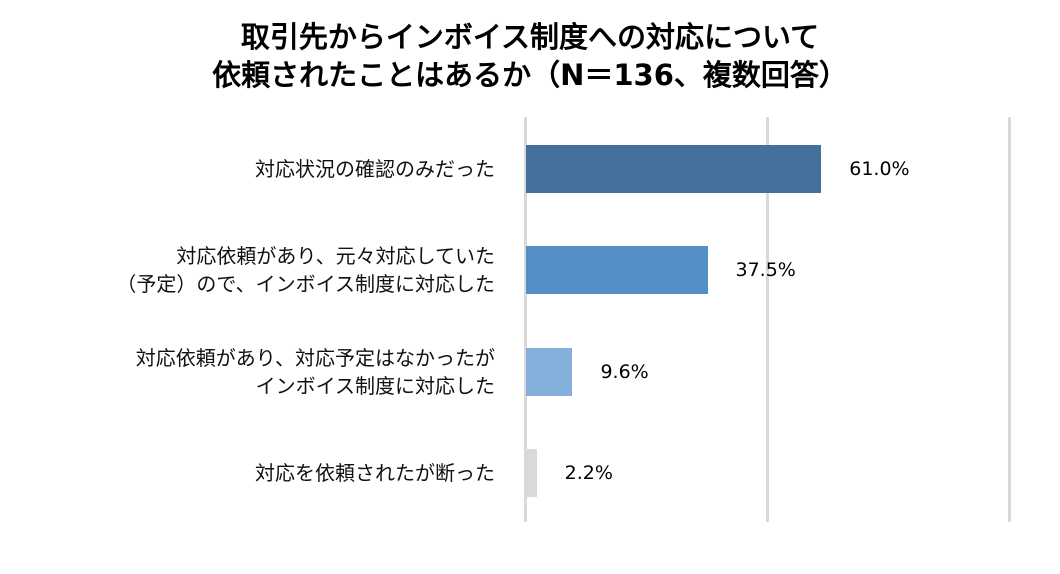 The image size is (1060, 574). I want to click on value-label-3: 9.6%, so click(624, 372).